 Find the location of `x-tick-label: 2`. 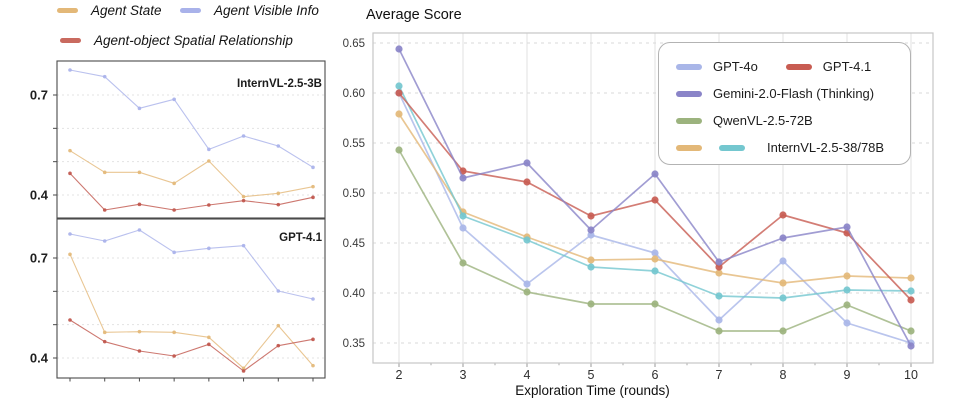

x-tick-label: 2 is located at coordinates (399, 375).